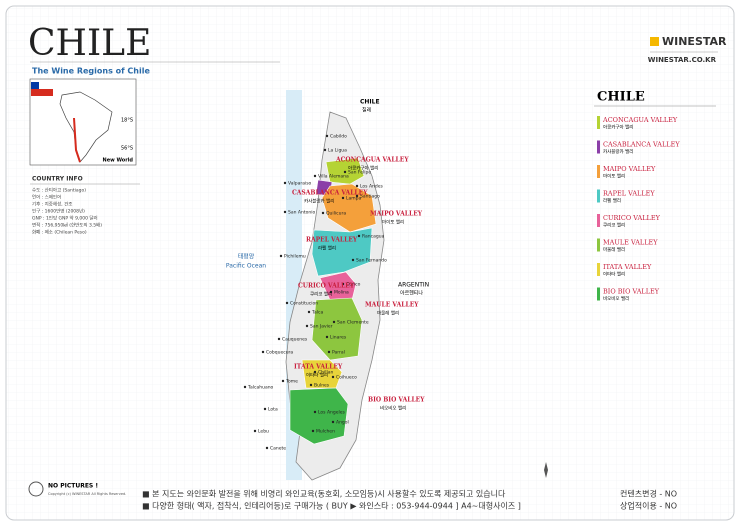 The height and width of the screenshot is (530, 740). I want to click on region-label: RAPEL VALLEY, so click(332, 240).